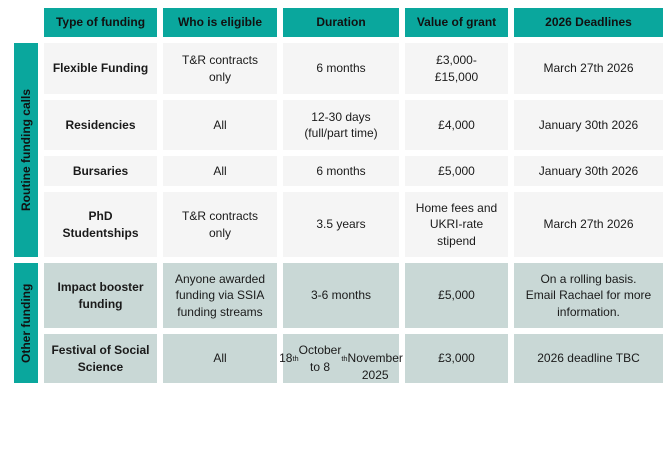 Image resolution: width=671 pixels, height=474 pixels. I want to click on cell-duration: 3-6 months, so click(341, 295).